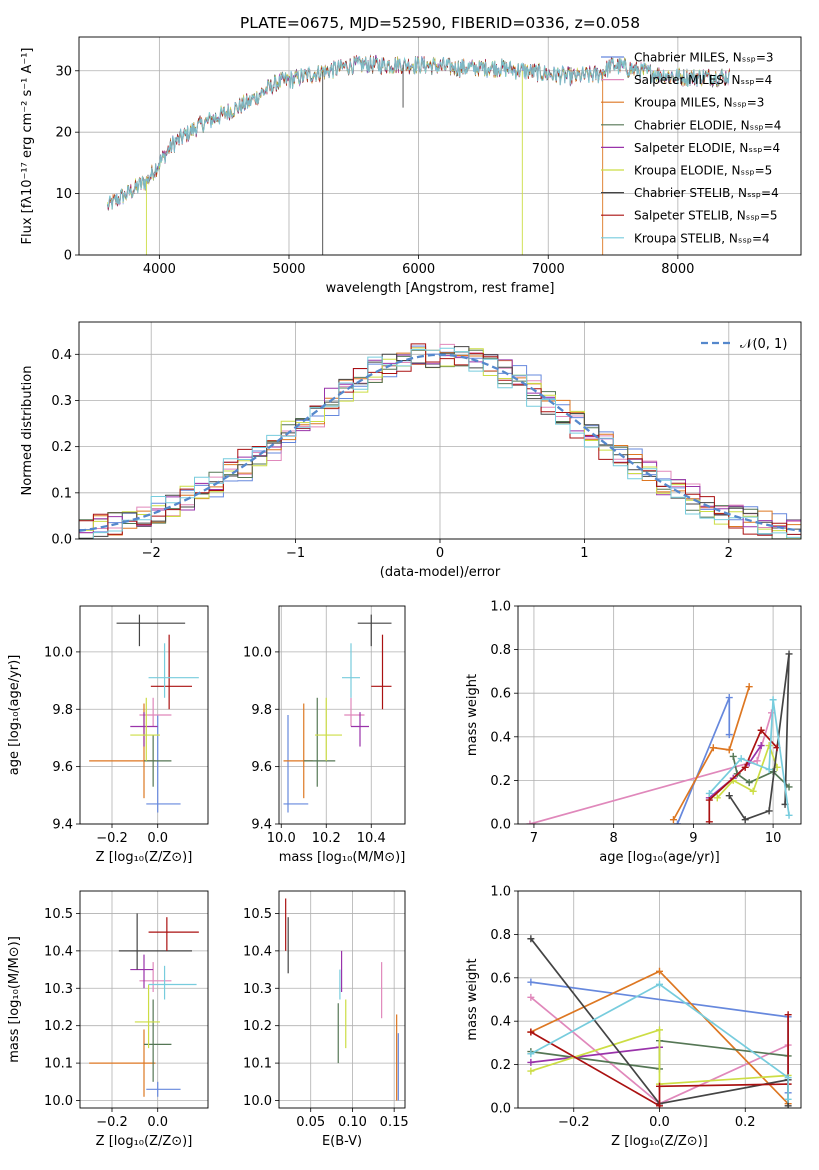  I want to click on legend-entry: Chabrier ELODIE, Nₛₛₚ=4, so click(707, 125).